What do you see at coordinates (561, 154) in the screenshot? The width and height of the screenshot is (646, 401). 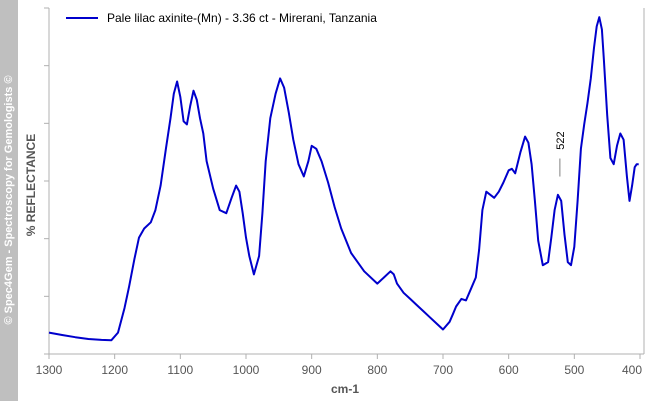 I see `peak-annotation-522: 522` at bounding box center [561, 154].